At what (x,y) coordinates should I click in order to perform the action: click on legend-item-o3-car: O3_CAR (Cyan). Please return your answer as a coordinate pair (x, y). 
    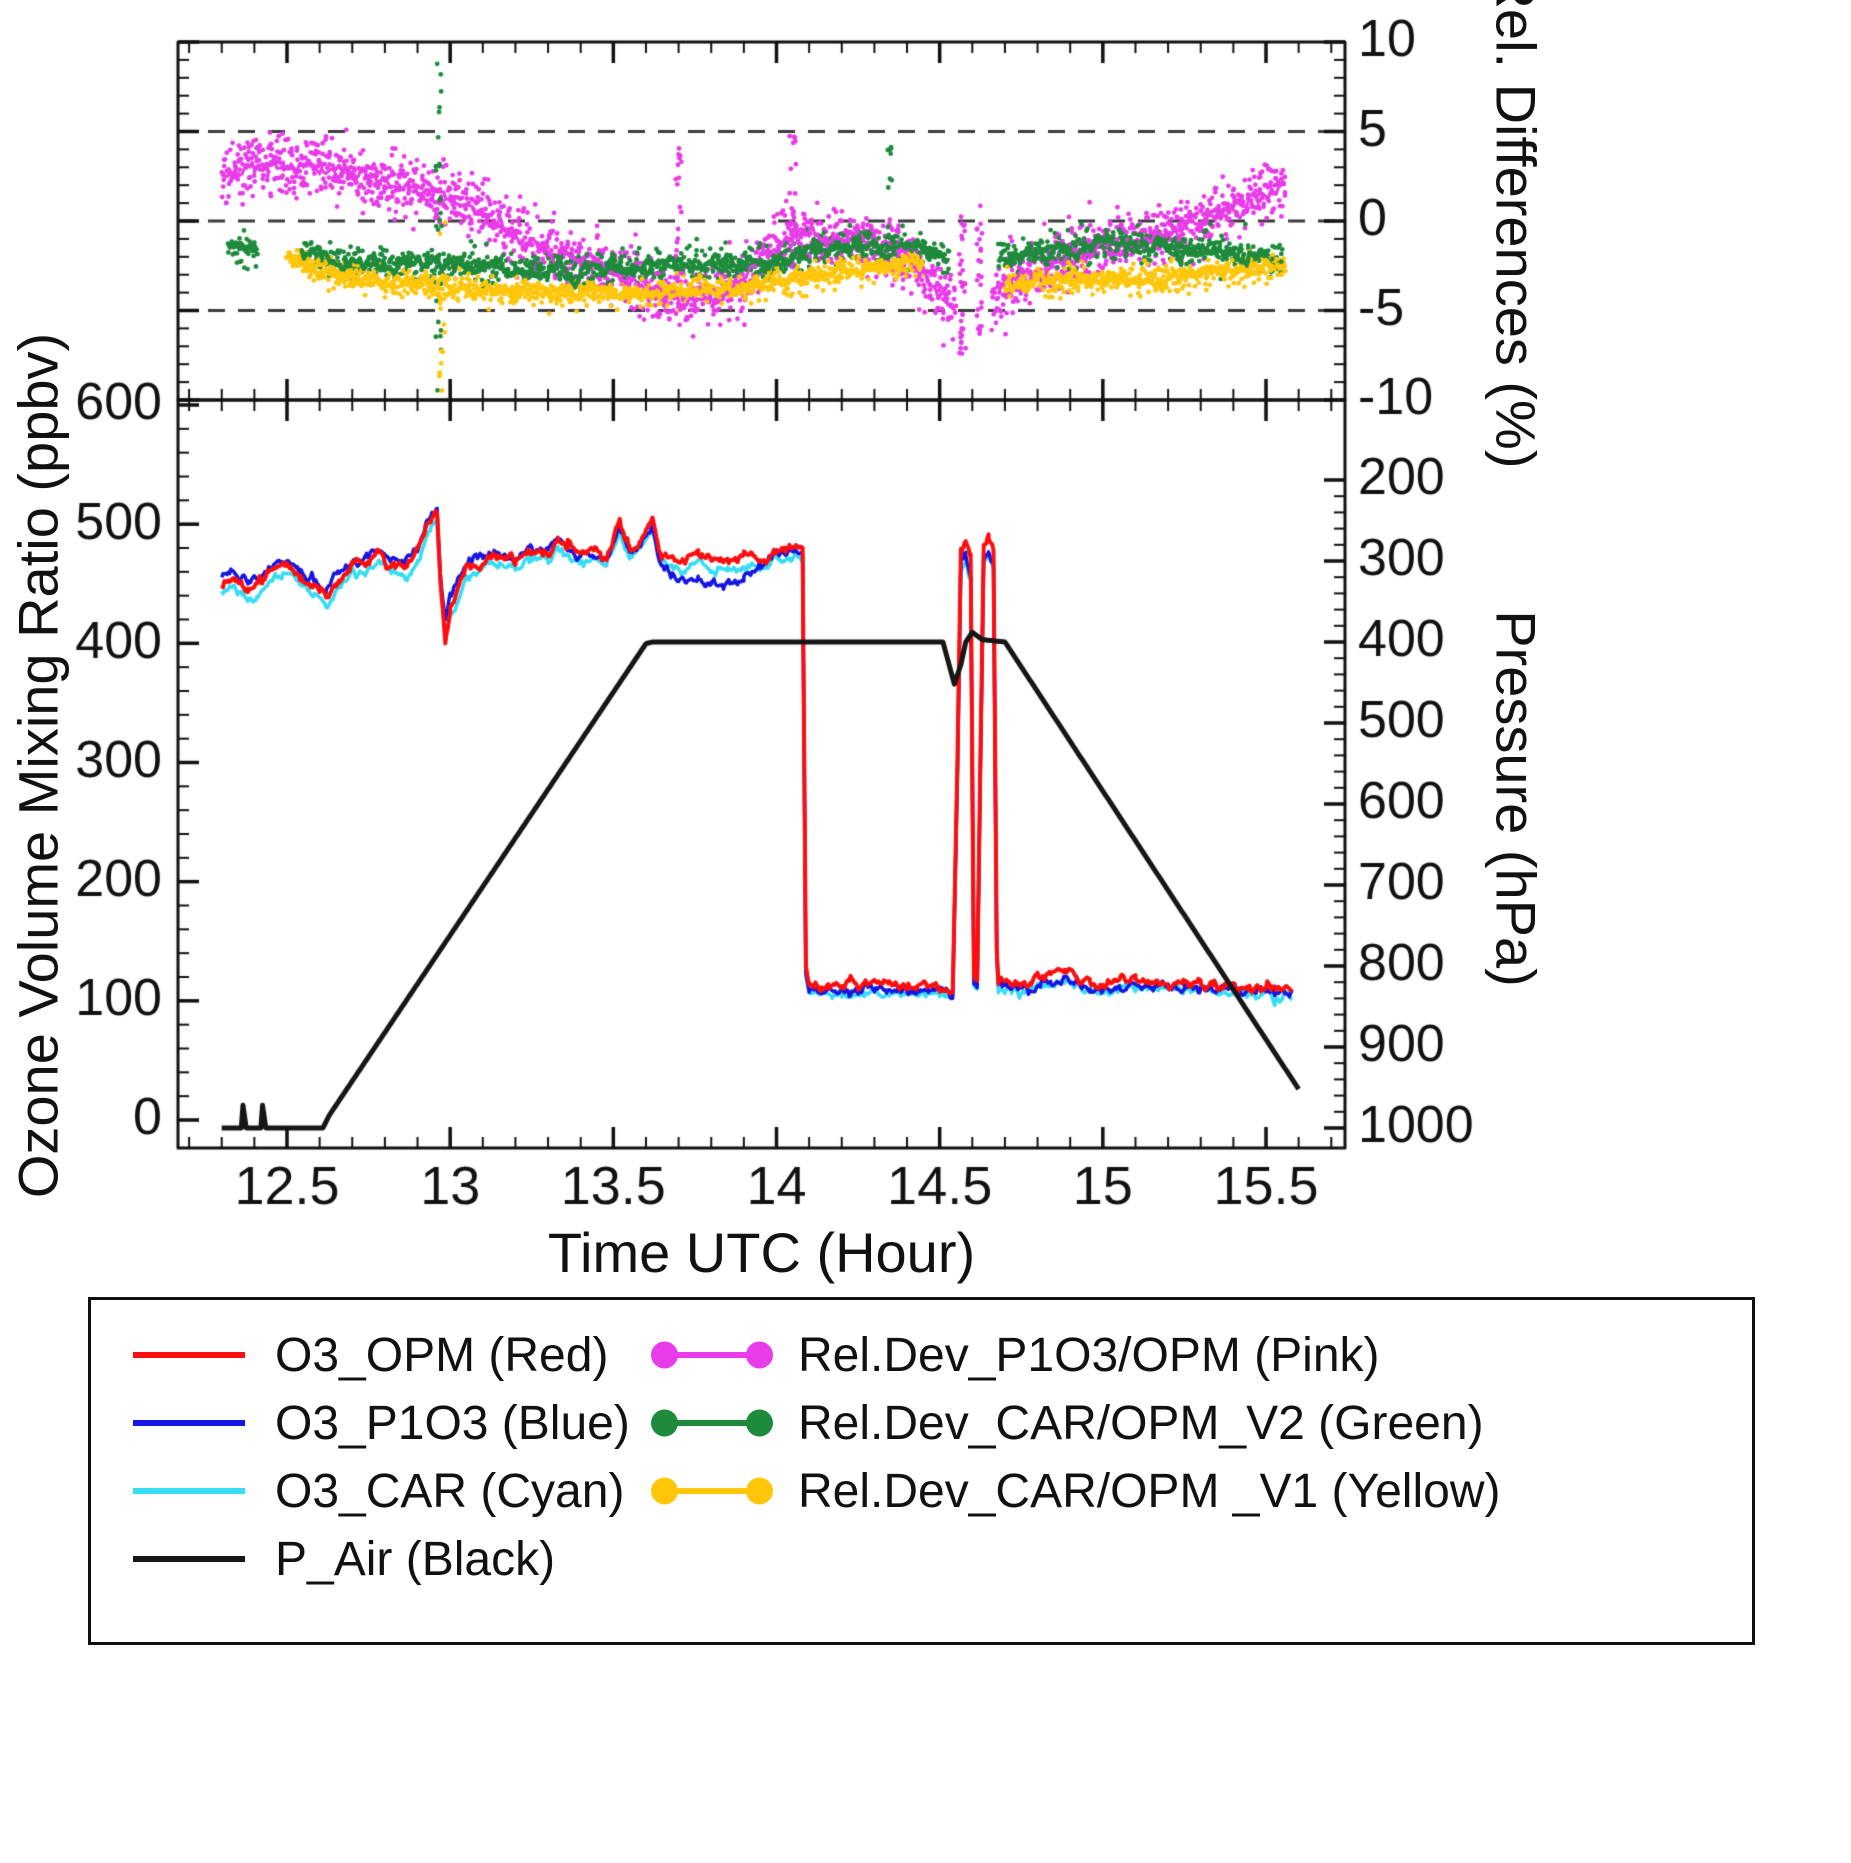
    Looking at the image, I should click on (378, 1491).